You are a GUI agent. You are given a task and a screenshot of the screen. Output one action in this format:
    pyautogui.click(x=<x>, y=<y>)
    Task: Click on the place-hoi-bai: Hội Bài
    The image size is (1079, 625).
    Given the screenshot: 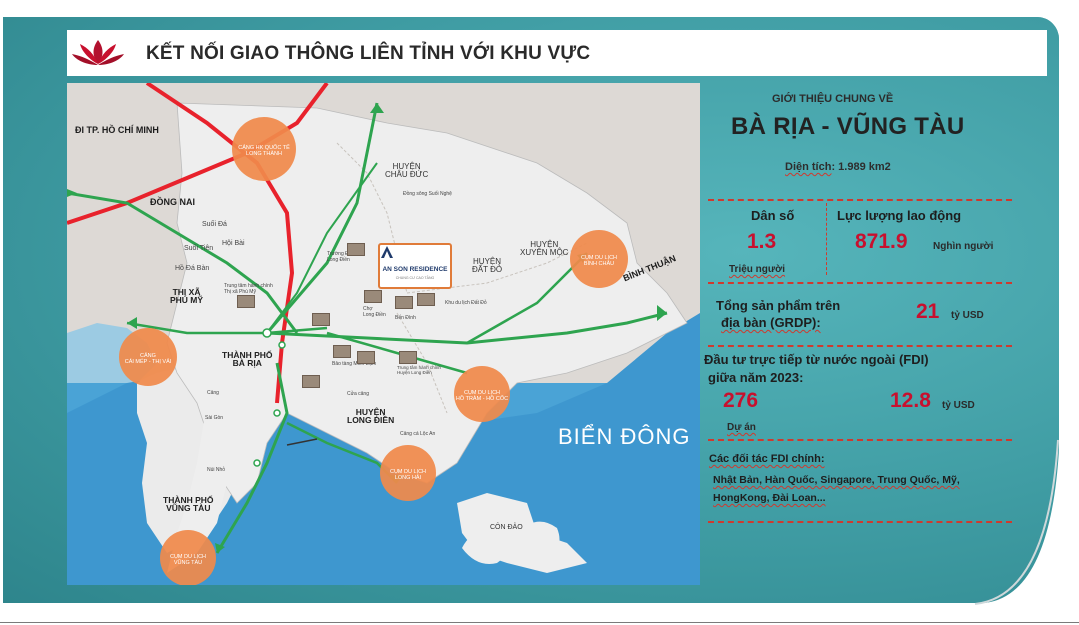 What is the action you would take?
    pyautogui.click(x=233, y=243)
    